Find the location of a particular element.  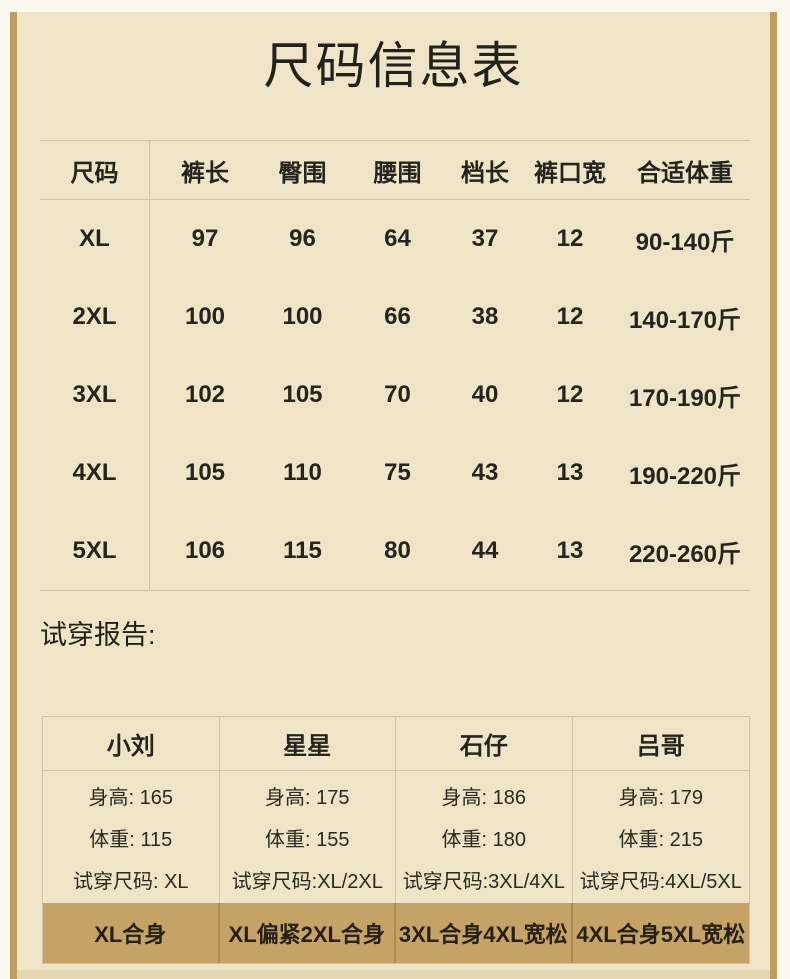

size-cell: 3XL is located at coordinates (95, 395).